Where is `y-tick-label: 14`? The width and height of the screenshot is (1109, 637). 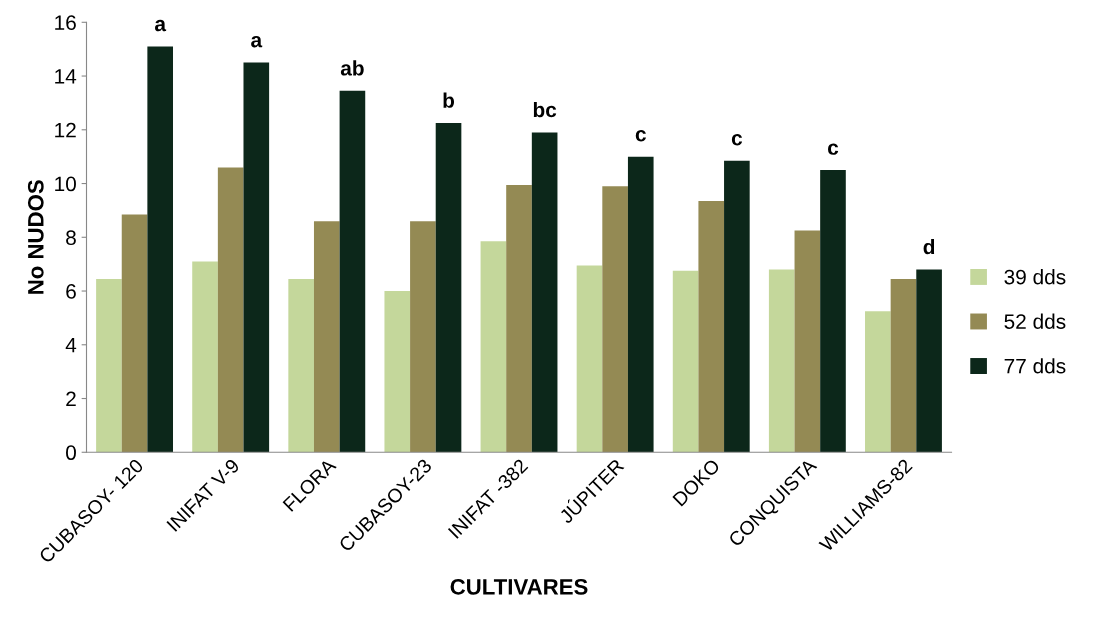
y-tick-label: 14 is located at coordinates (66, 76).